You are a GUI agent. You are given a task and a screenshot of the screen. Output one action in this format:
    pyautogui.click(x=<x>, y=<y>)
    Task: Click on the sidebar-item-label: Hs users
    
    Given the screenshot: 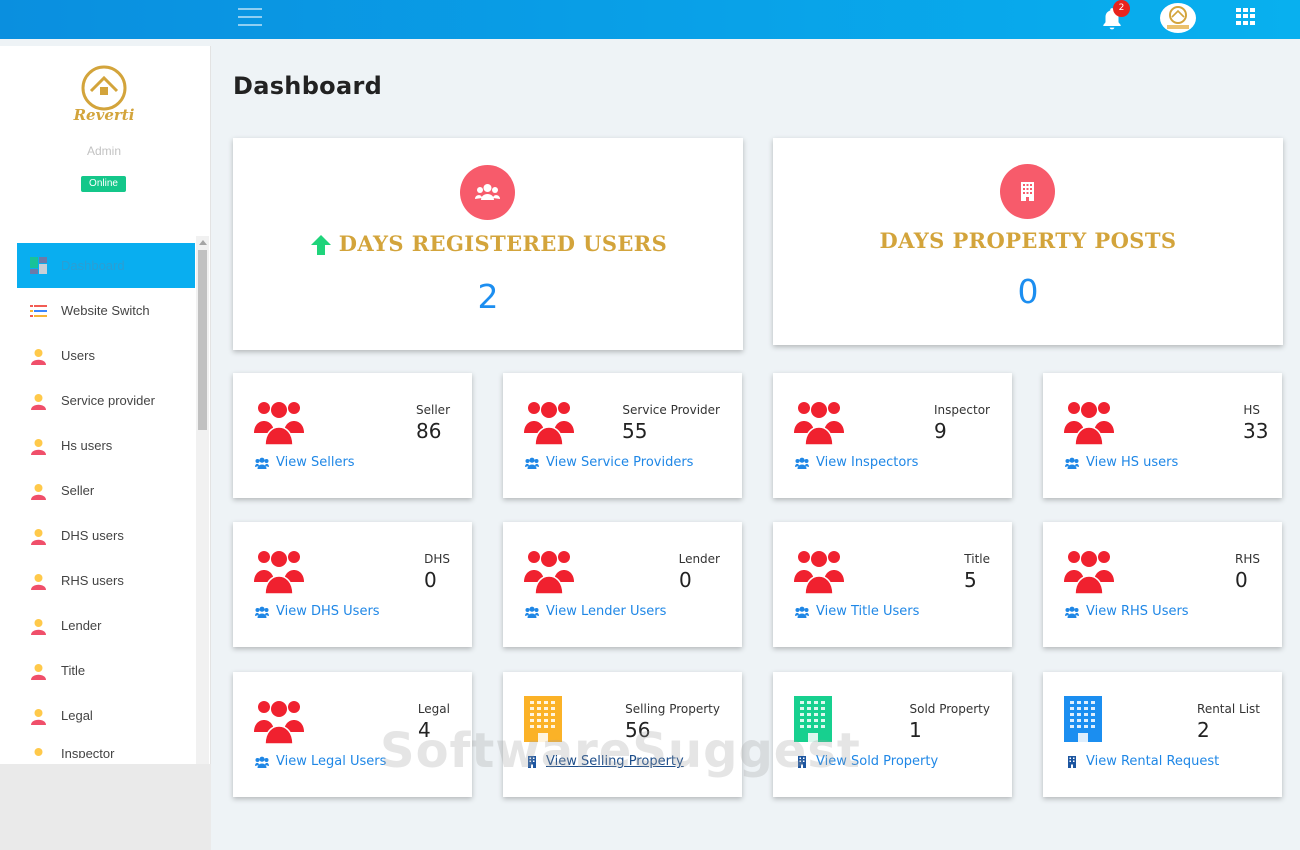 What is the action you would take?
    pyautogui.click(x=87, y=445)
    